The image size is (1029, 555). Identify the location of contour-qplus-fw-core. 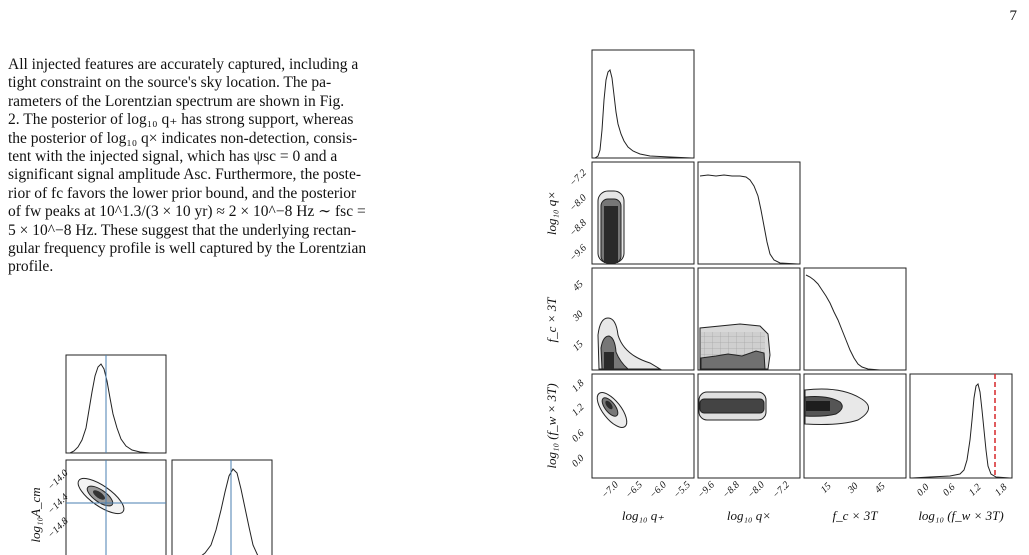
(609, 405).